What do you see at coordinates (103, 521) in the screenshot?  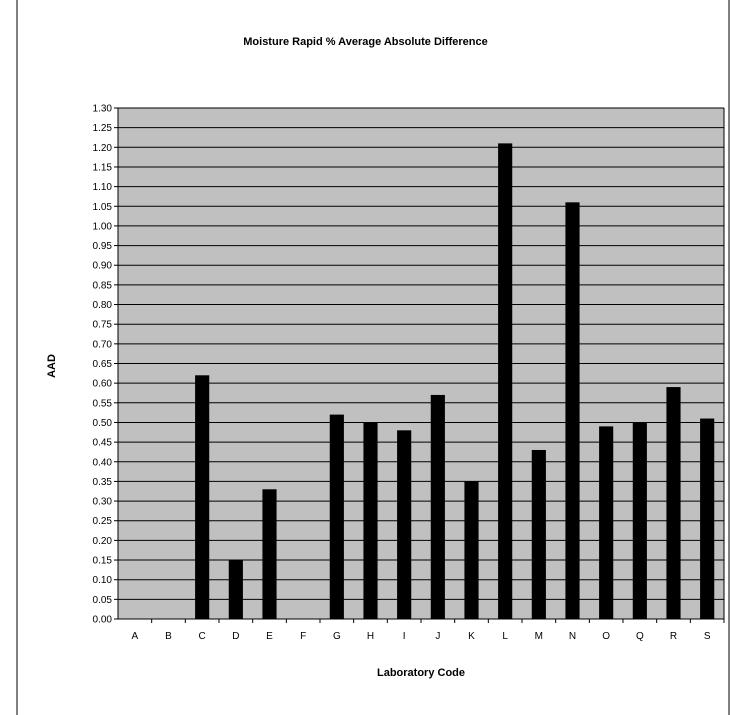 I see `y-tick-label: 0.25` at bounding box center [103, 521].